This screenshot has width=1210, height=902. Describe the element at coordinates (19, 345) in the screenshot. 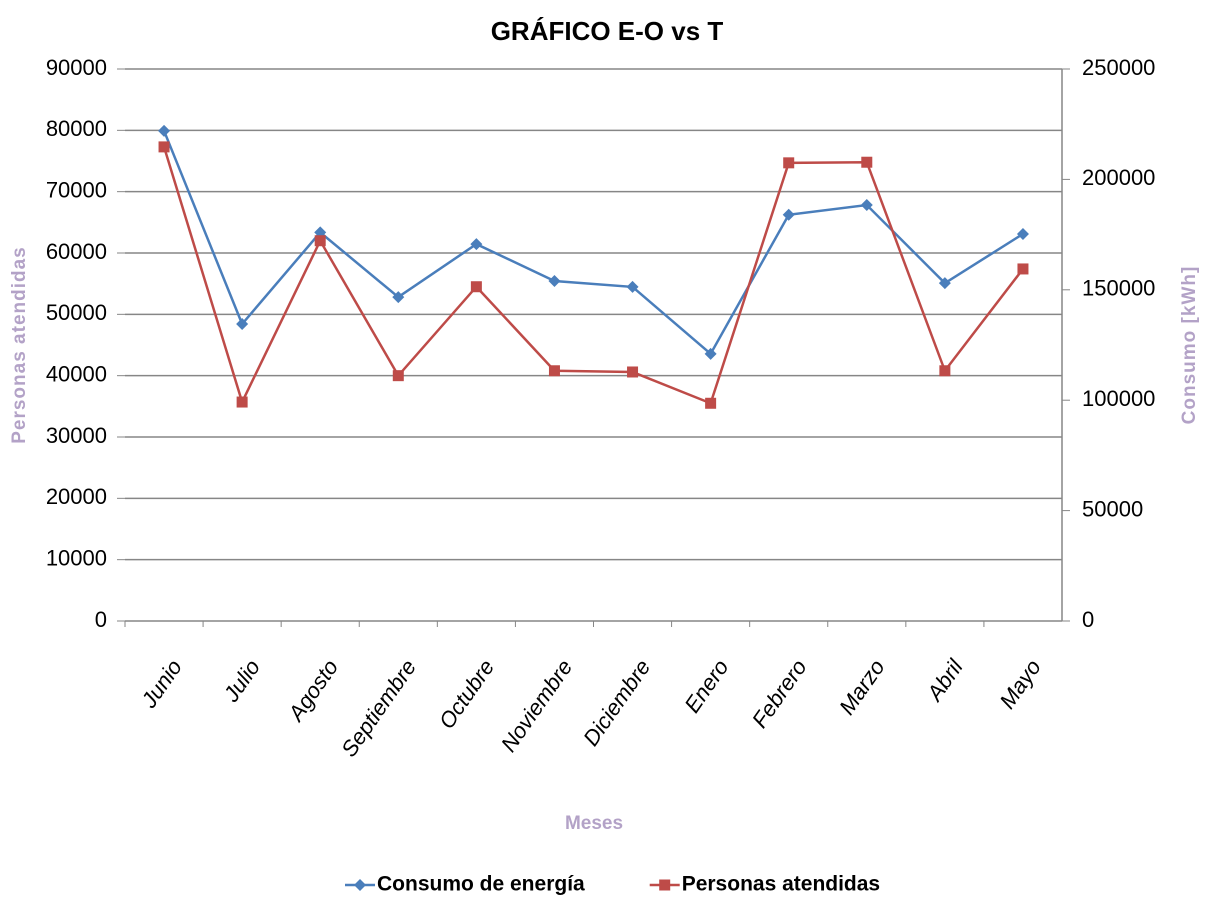

I see `y-axis-title: Personas atendidas` at that location.